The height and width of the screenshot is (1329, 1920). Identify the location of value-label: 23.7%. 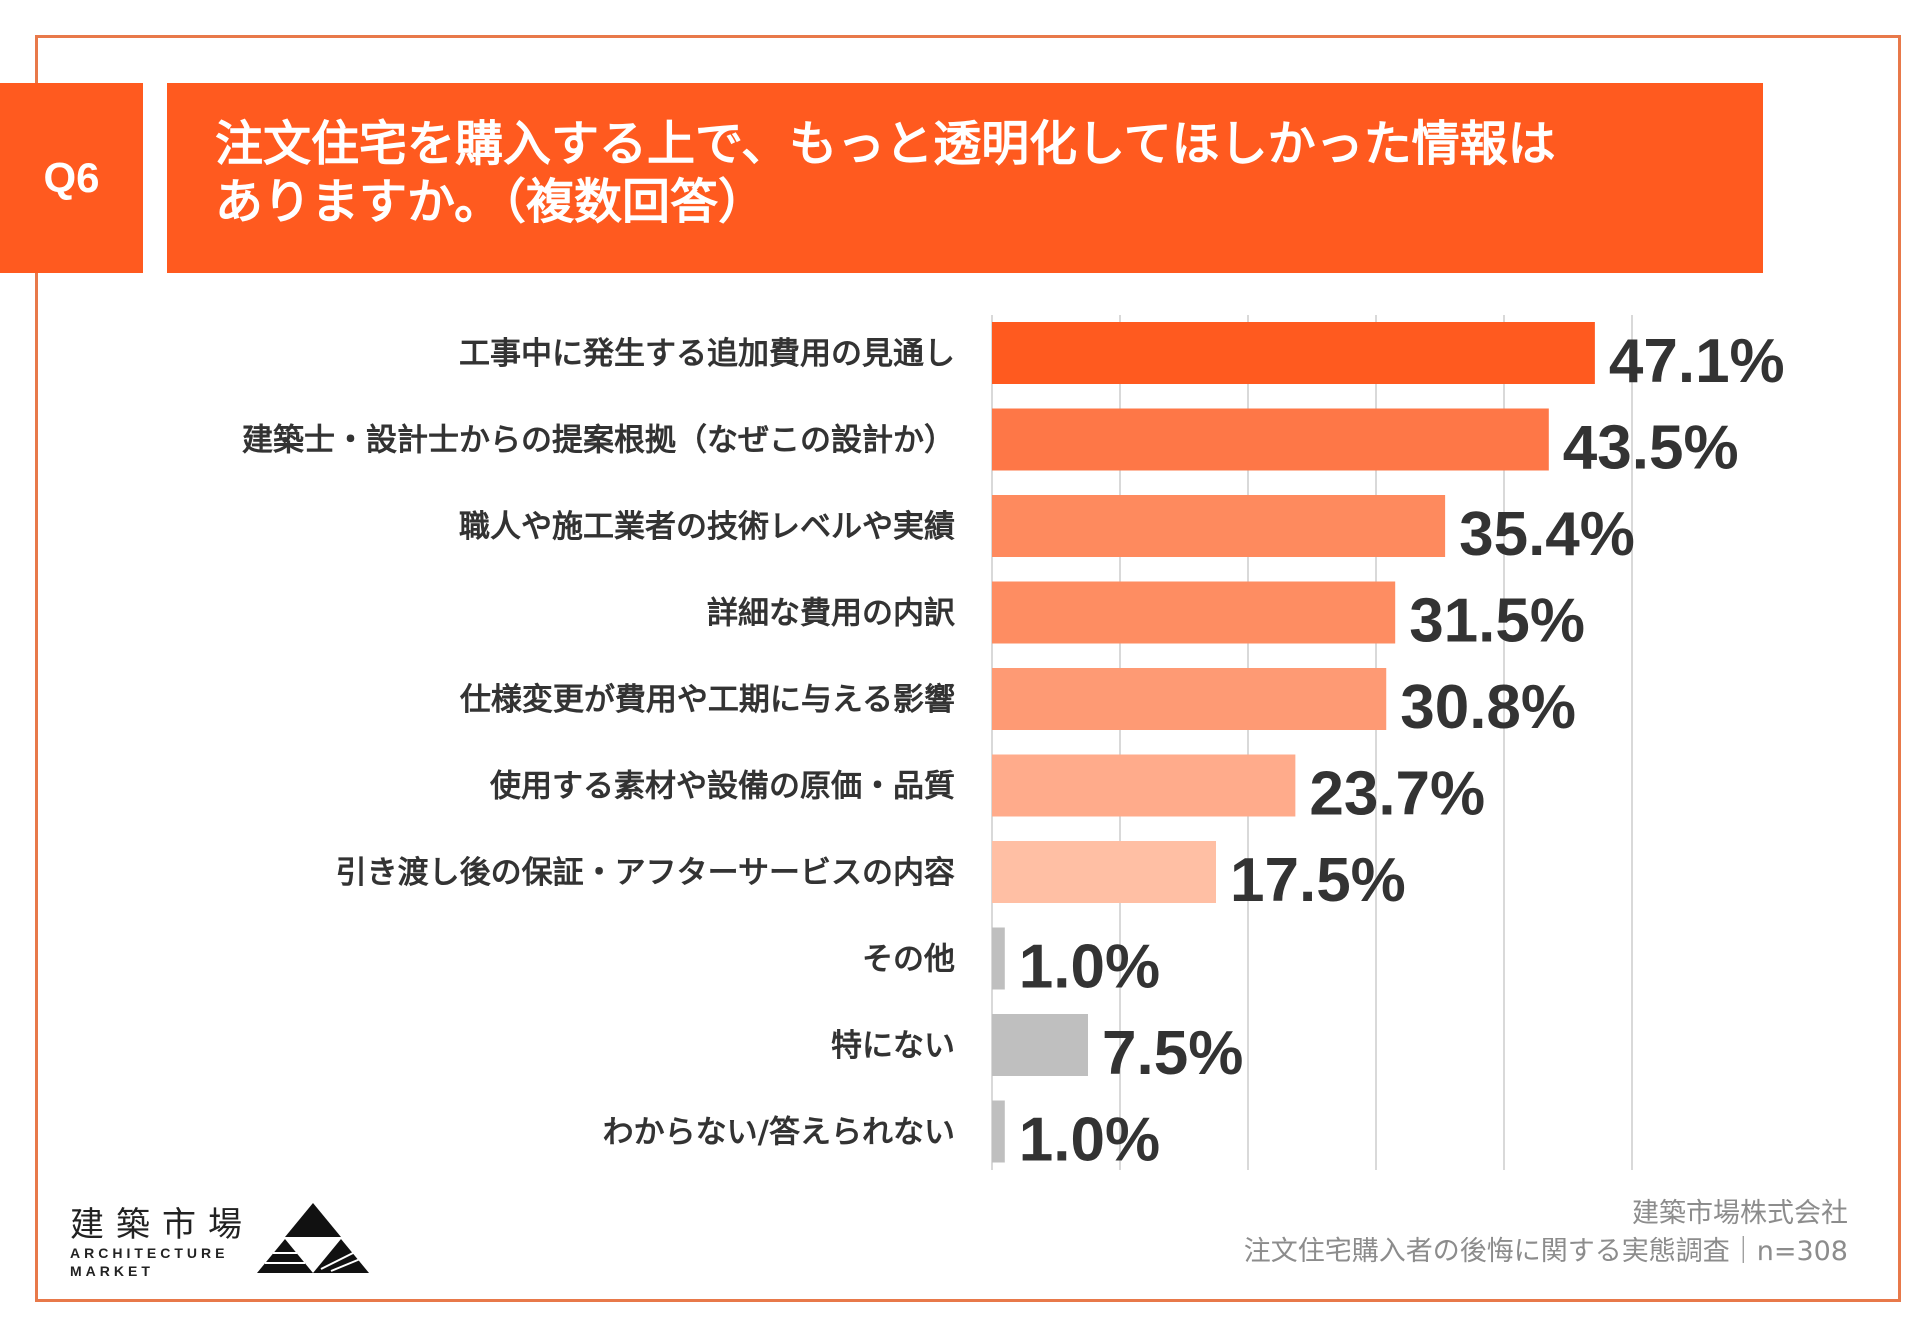
(1397, 794).